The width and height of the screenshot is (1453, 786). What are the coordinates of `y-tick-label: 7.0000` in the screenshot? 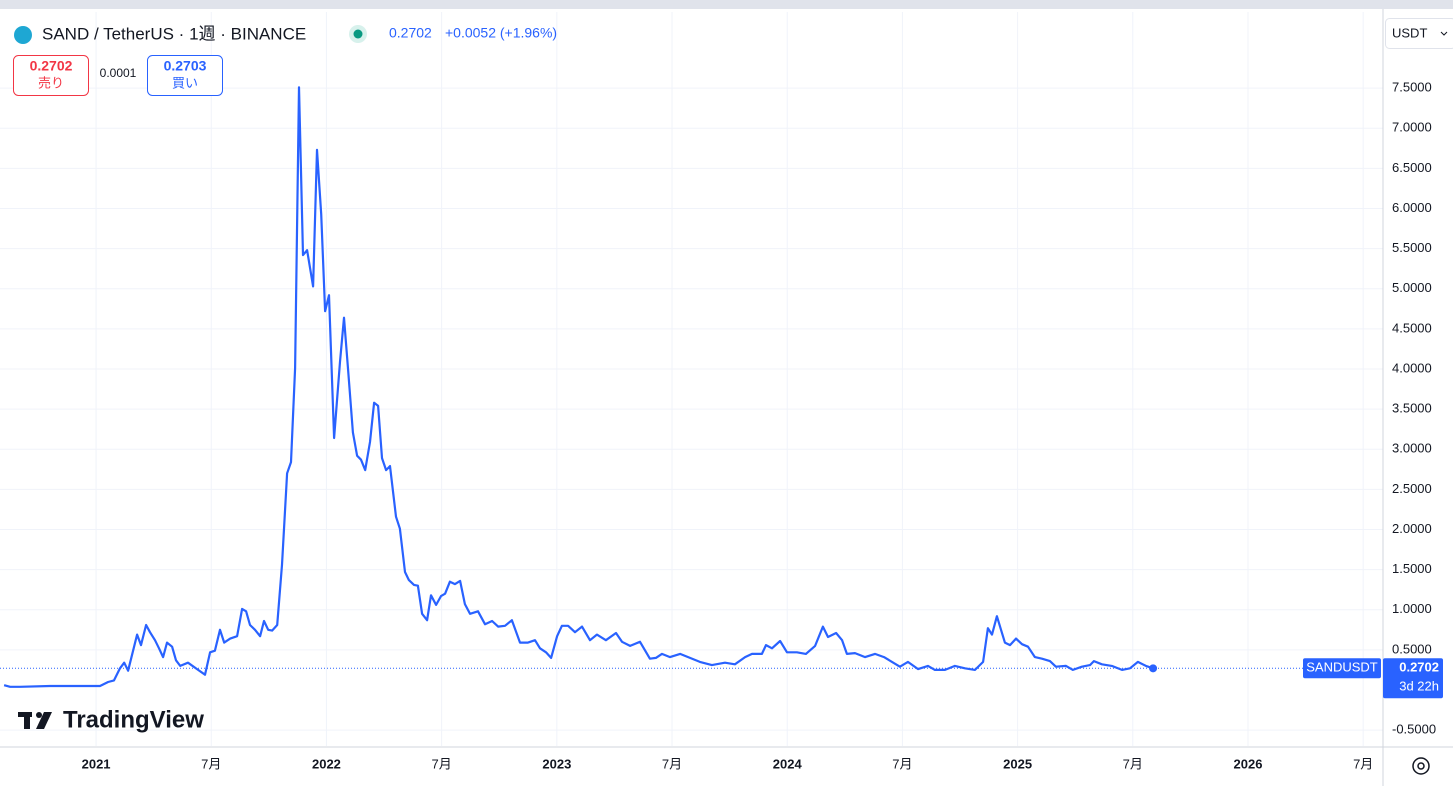 It's located at (1412, 127).